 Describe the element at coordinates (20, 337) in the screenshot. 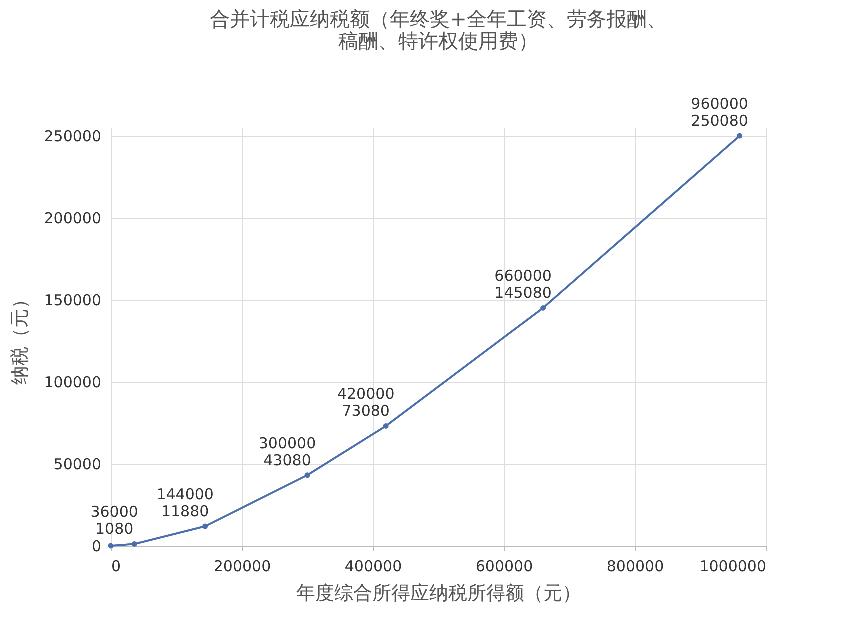

I see `y-axis-title: 纳税（元）` at that location.